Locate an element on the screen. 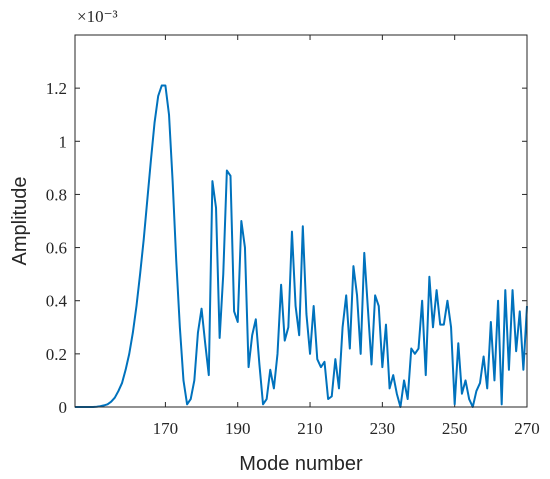 Image resolution: width=550 pixels, height=479 pixels. x-axis-label: Mode number is located at coordinates (301, 464).